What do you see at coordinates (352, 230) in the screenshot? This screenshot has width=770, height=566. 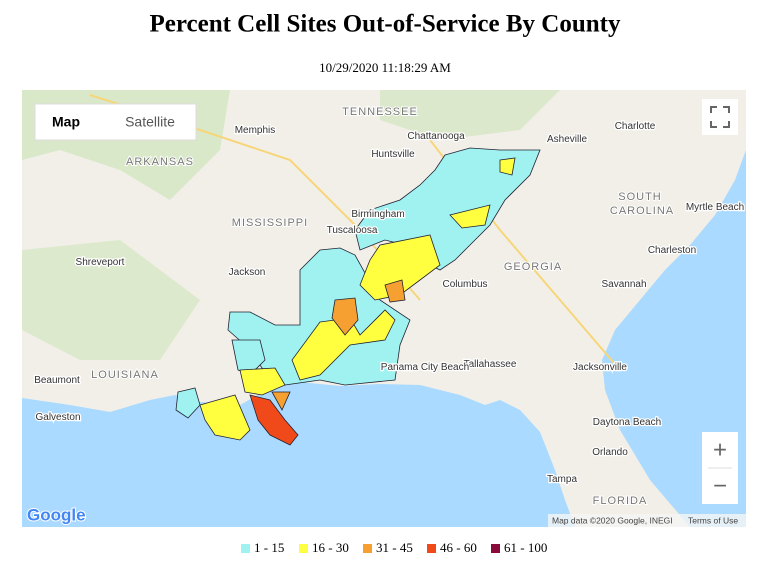 I see `map-label: Tuscaloosa` at bounding box center [352, 230].